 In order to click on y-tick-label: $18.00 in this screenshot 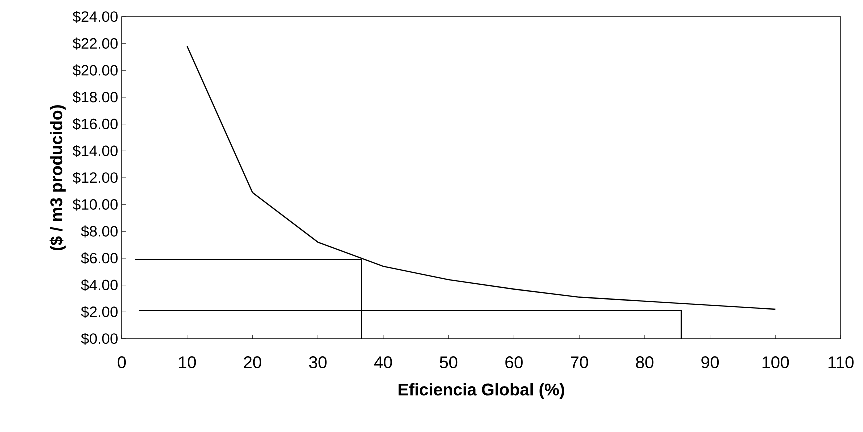, I will do `click(95, 97)`.